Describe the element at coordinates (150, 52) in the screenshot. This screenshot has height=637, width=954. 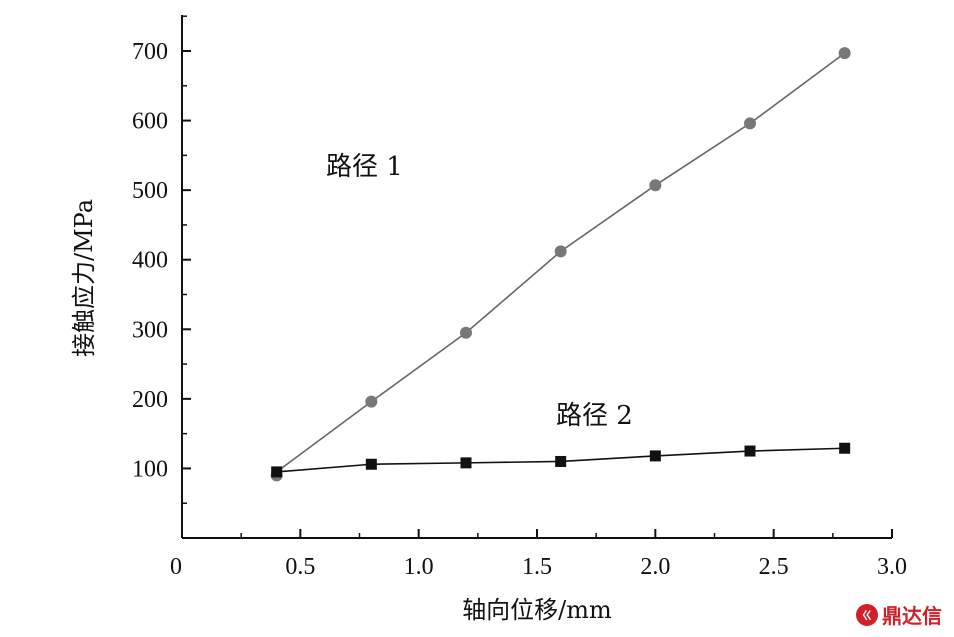
I see `y-tick-label: 700` at that location.